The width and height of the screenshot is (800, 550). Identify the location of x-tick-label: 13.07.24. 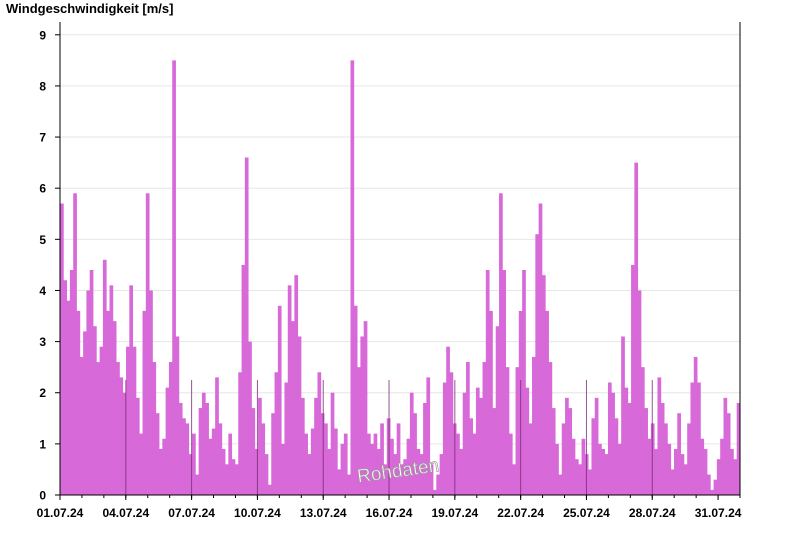
(323, 513).